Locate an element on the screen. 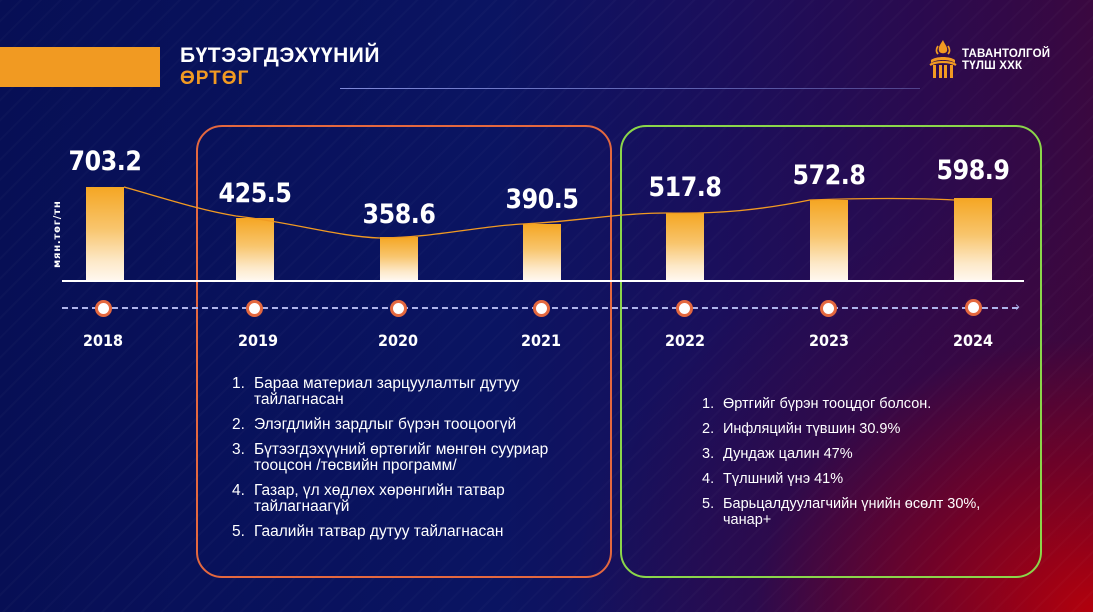 The height and width of the screenshot is (612, 1098). list-item: 1. Өртгийг бүрэн тооцдог болсон. is located at coordinates (817, 404).